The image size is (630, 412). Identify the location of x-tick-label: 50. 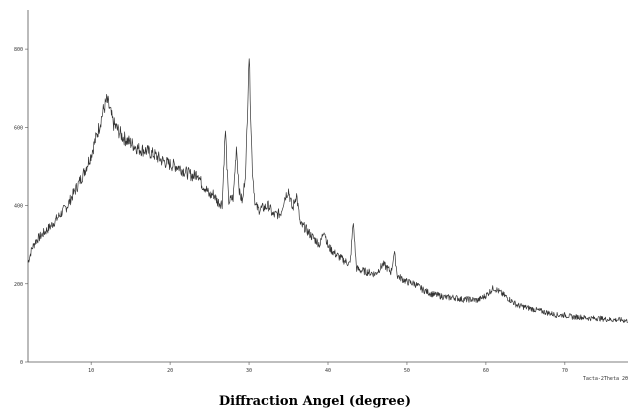
(407, 371).